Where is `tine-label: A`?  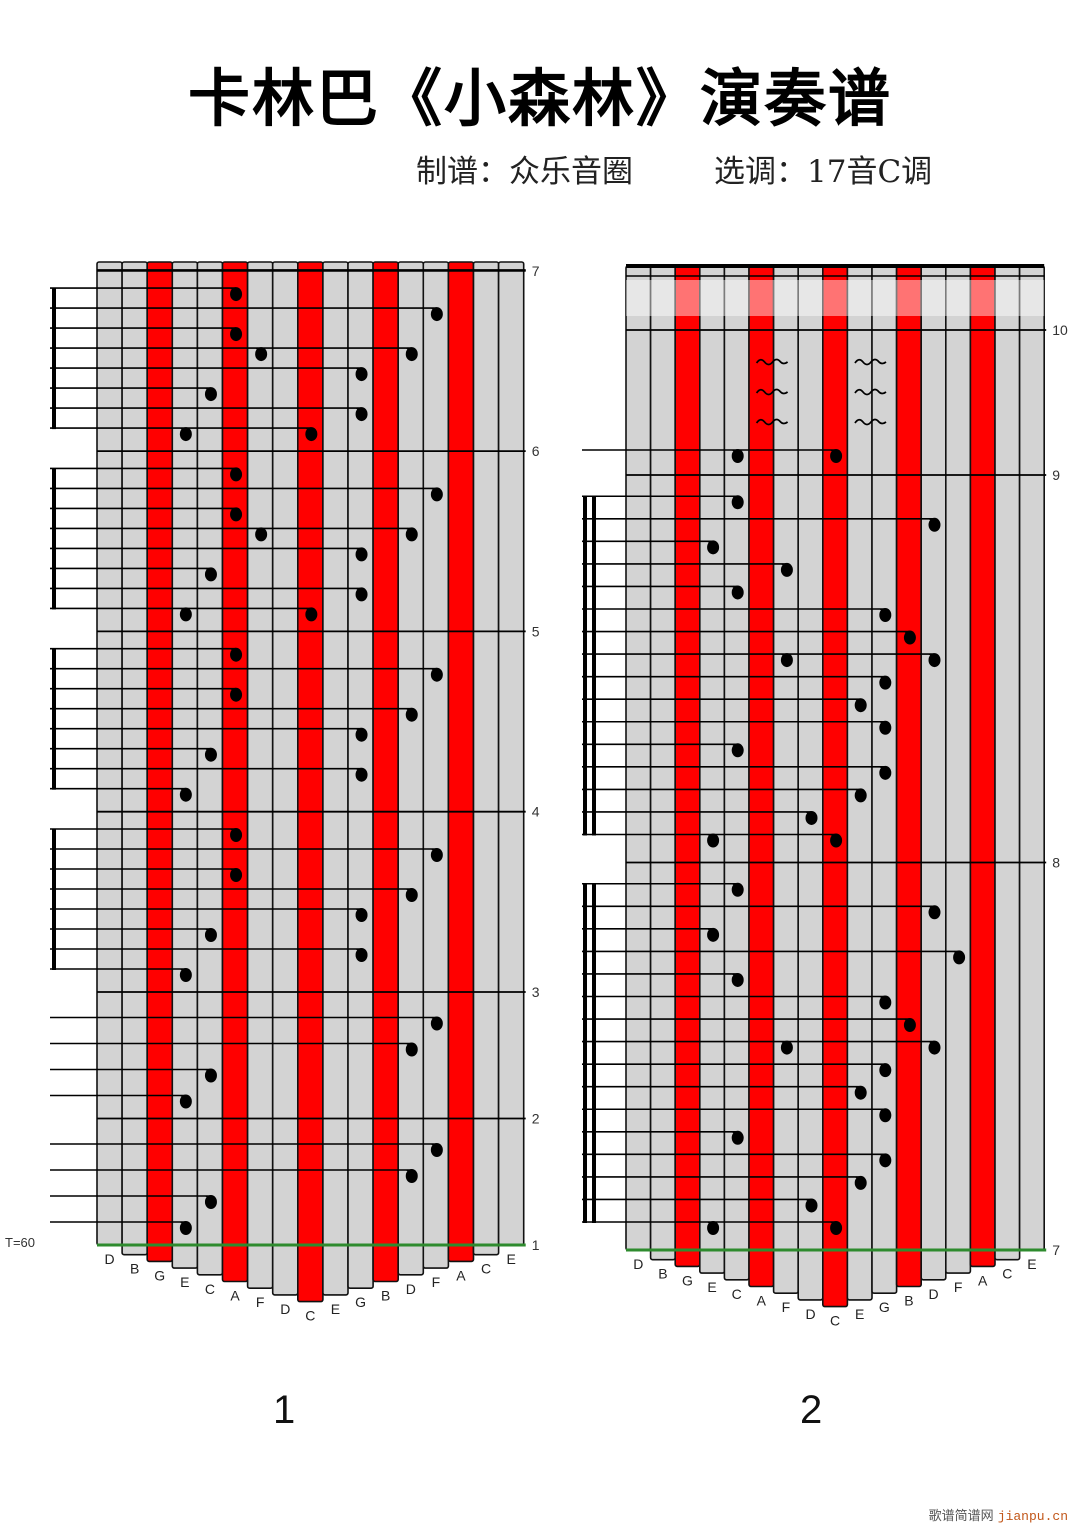
tine-label: A is located at coordinates (983, 1280).